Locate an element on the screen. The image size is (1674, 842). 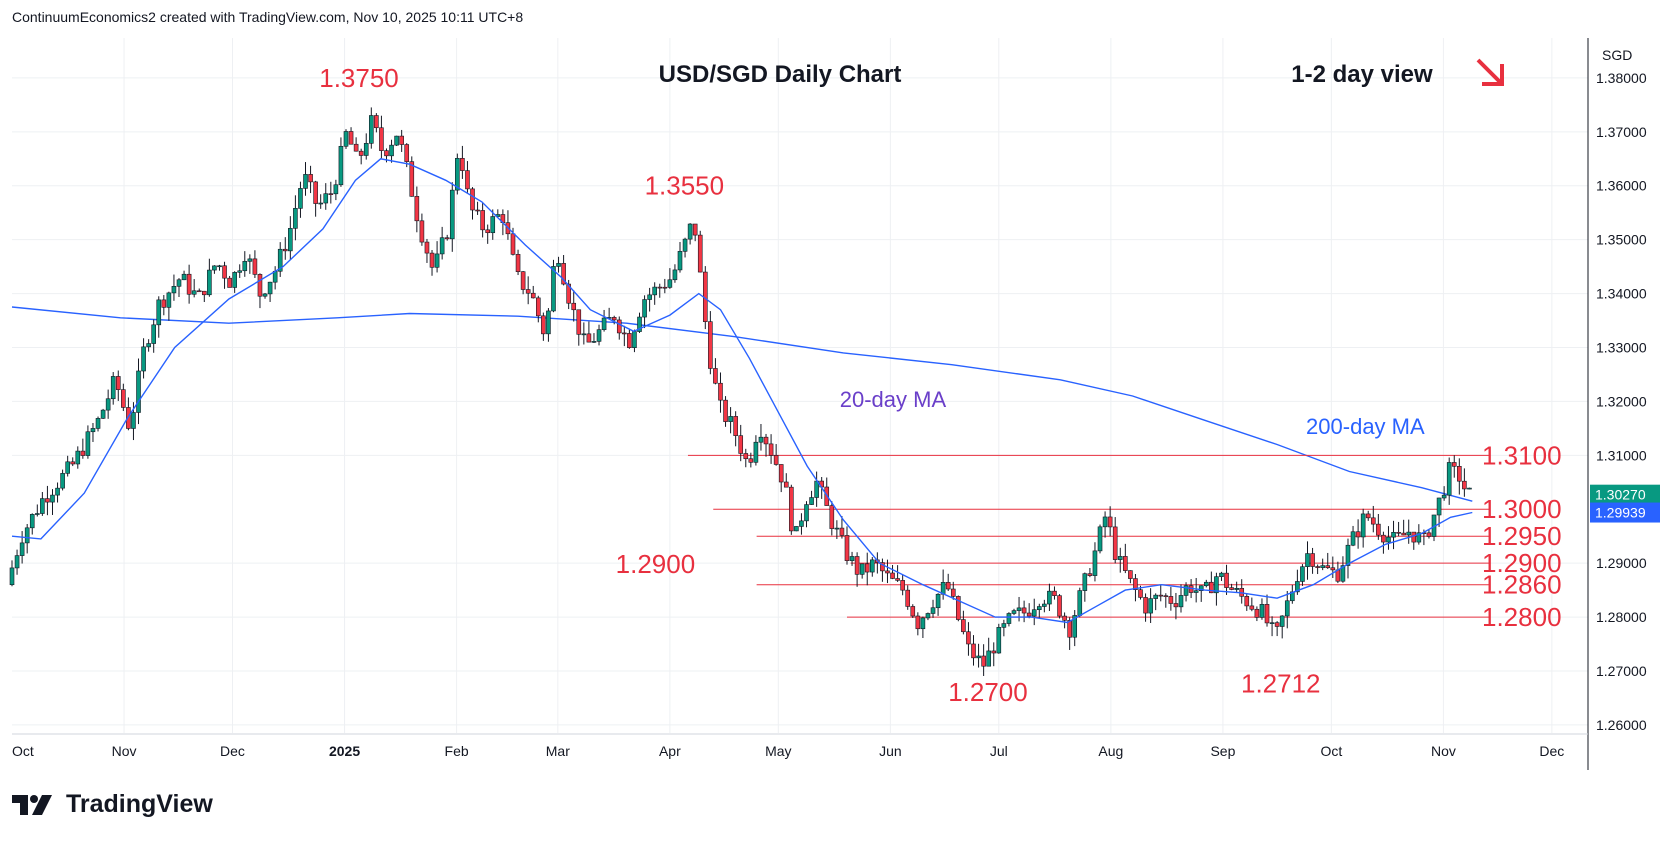
x-tick-label: Jun is located at coordinates (890, 751).